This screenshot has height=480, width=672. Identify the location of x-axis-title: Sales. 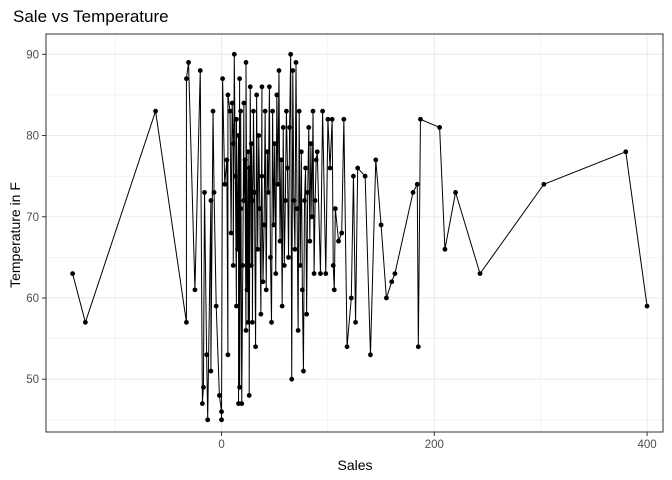
(354, 465).